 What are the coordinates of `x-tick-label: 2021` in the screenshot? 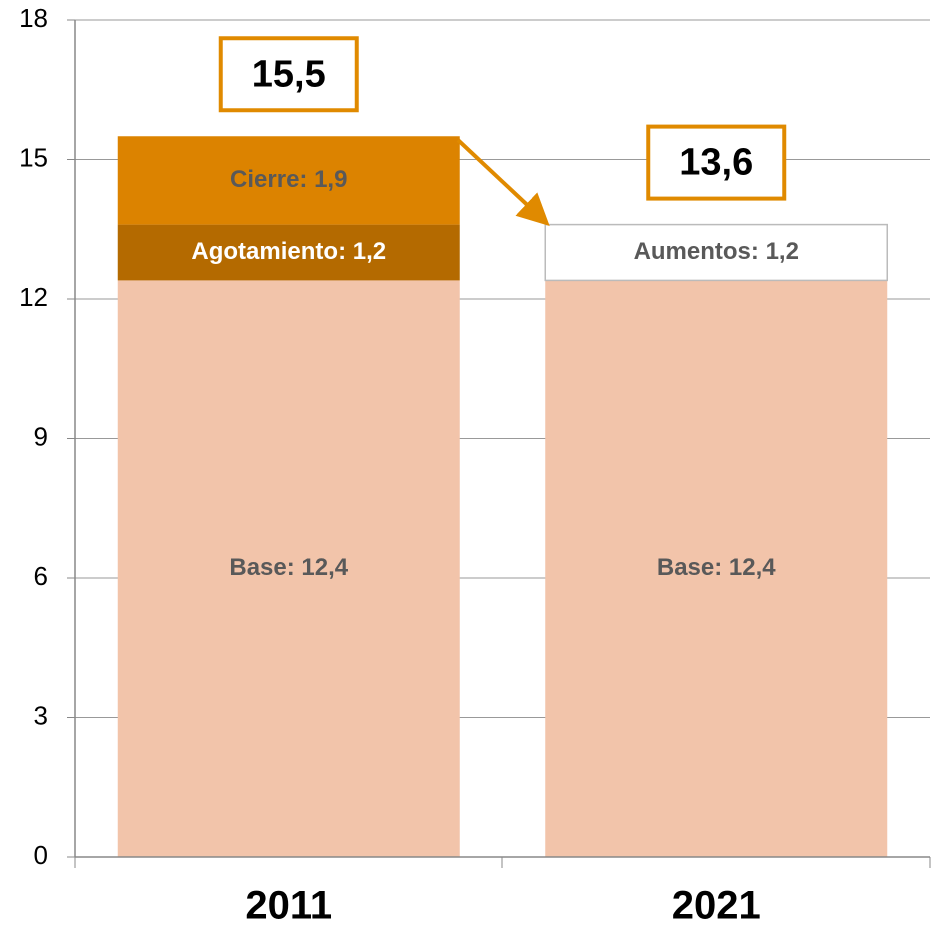 It's located at (716, 906).